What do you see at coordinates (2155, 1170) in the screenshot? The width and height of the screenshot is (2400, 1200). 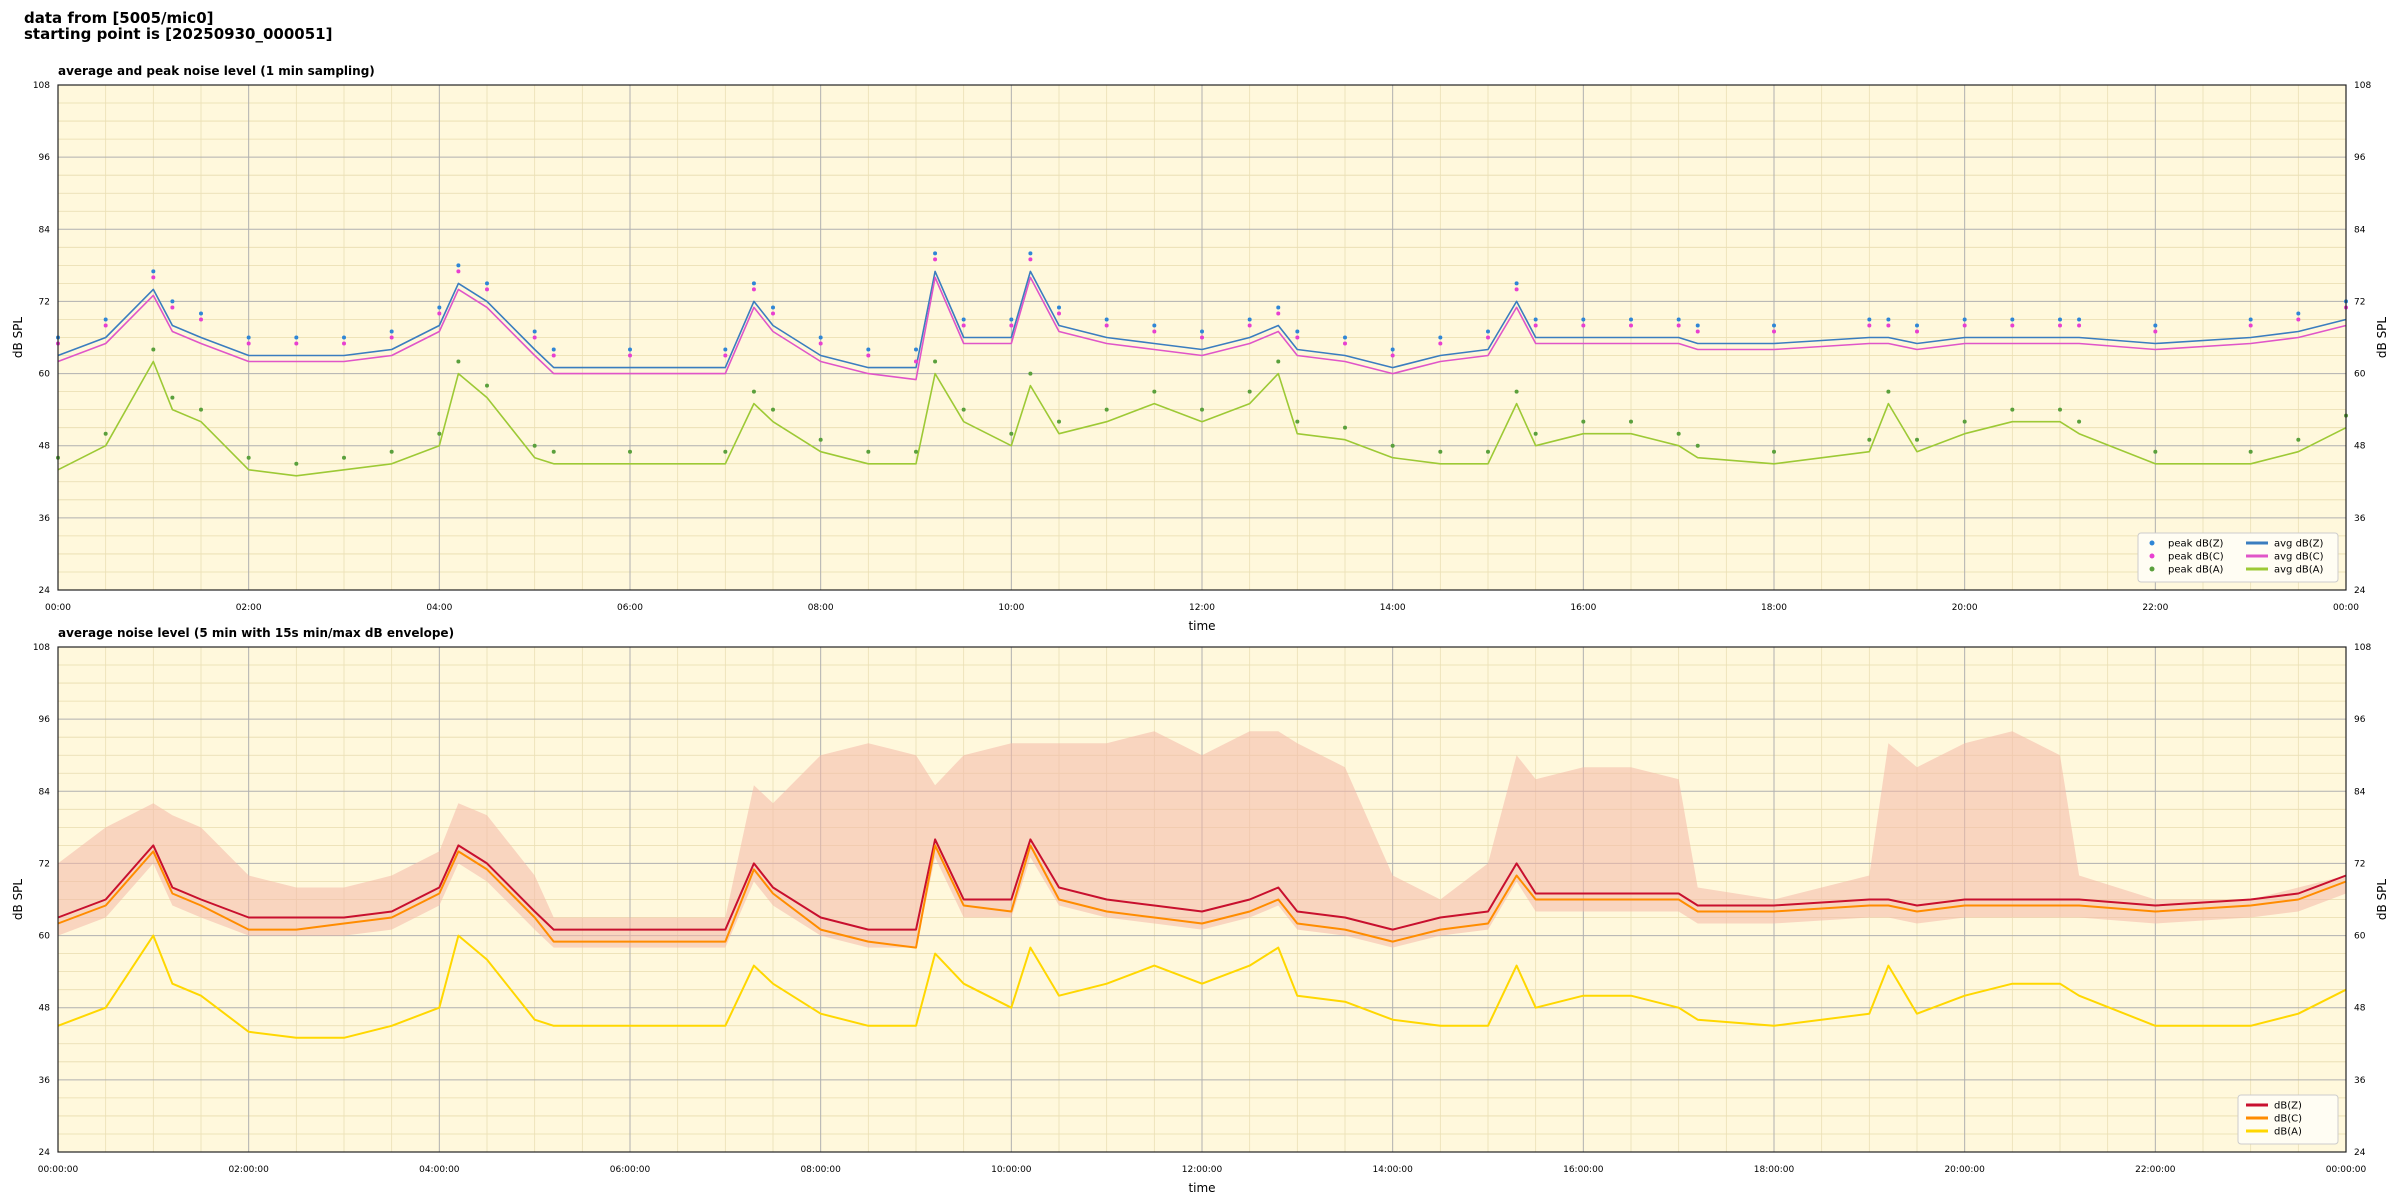 I see `x-tick-label: 22:00:00` at bounding box center [2155, 1170].